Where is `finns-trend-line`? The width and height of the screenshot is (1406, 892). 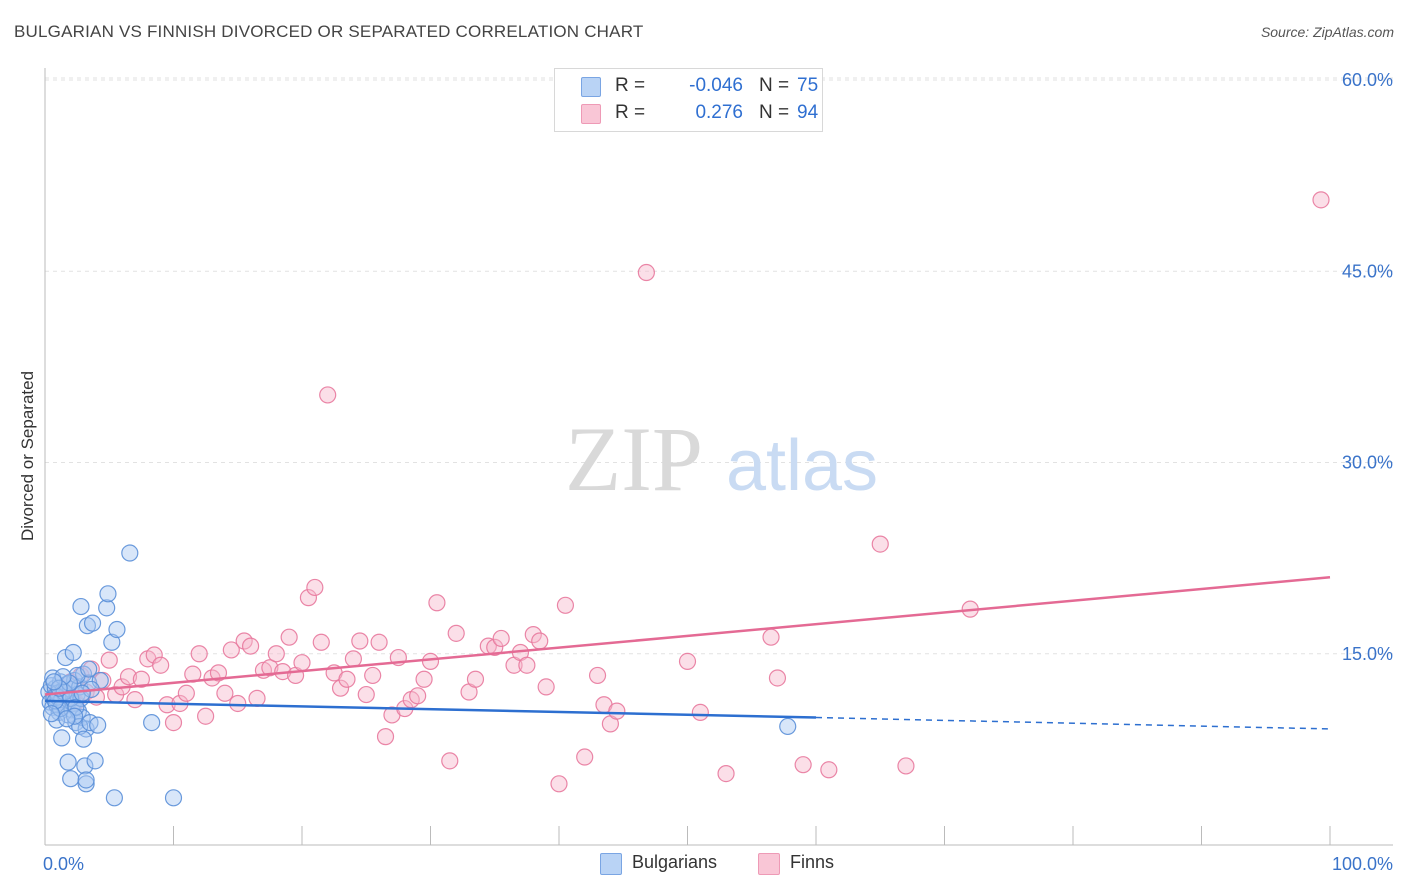
finns-trend-line is located at coordinates (687, 636).